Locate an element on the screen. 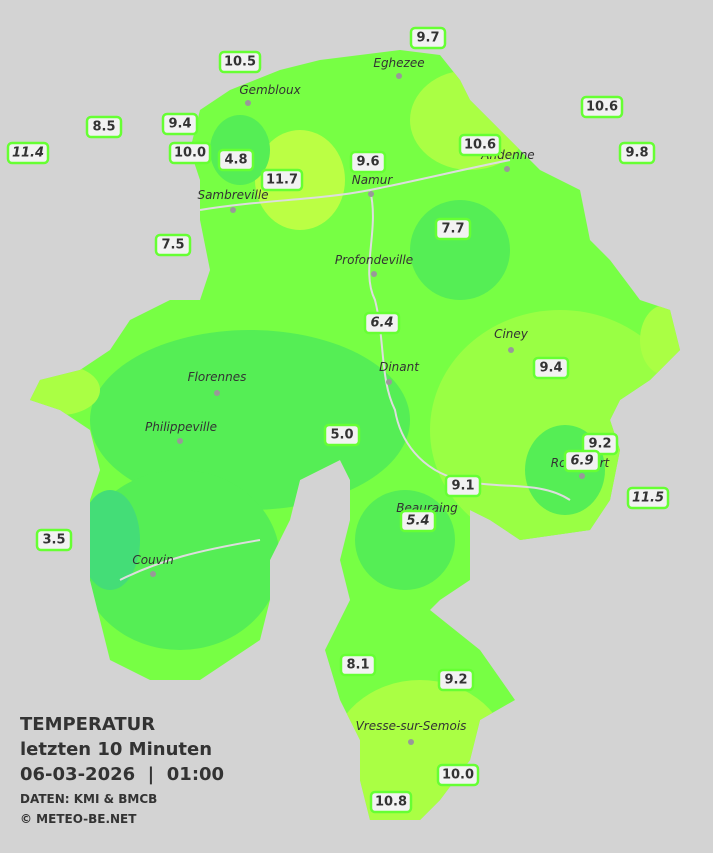 This screenshot has width=713, height=853. station-value: 6.9 is located at coordinates (581, 461).